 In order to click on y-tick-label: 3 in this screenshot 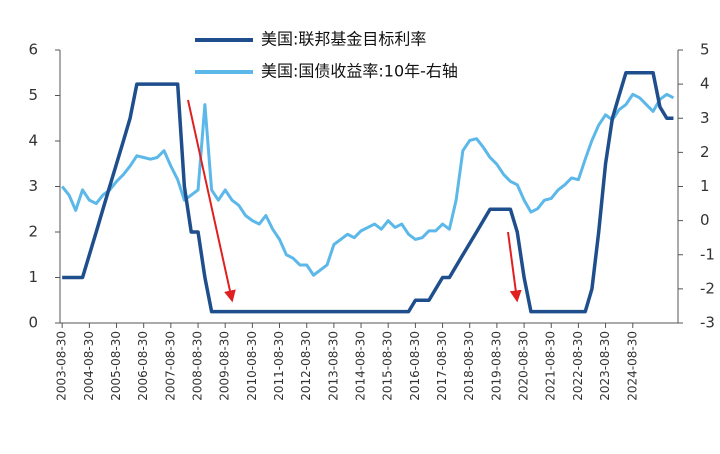, I will do `click(33, 186)`.